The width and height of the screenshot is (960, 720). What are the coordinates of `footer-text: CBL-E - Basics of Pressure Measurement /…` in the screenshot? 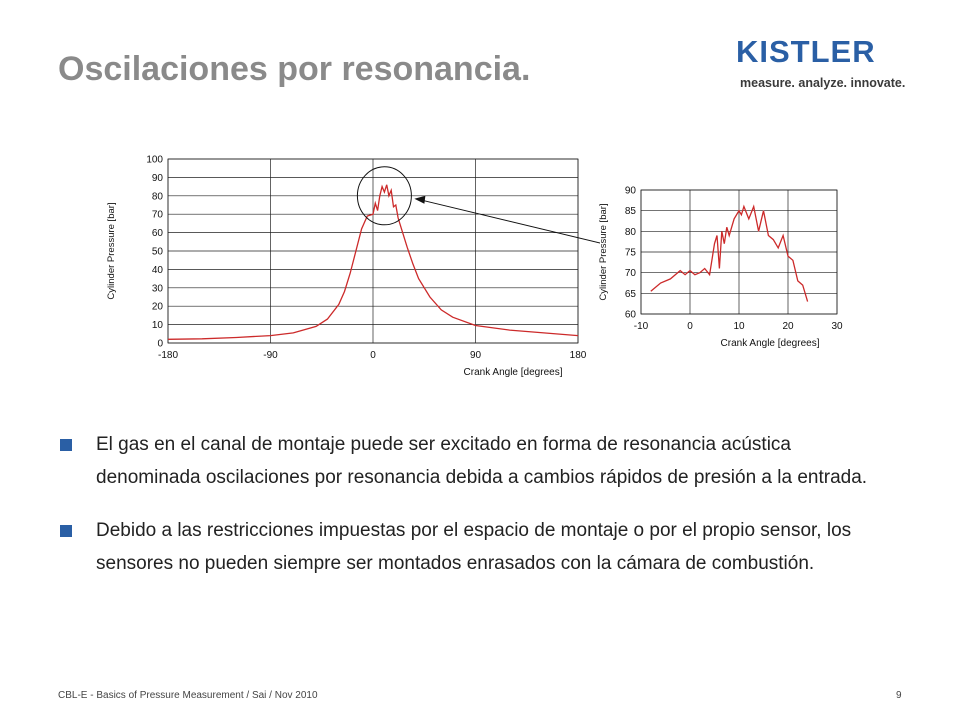 It's located at (188, 695).